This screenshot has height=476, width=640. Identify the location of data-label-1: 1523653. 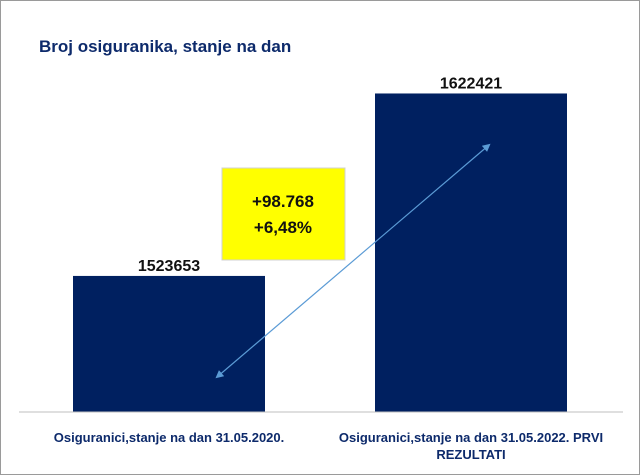
(169, 266).